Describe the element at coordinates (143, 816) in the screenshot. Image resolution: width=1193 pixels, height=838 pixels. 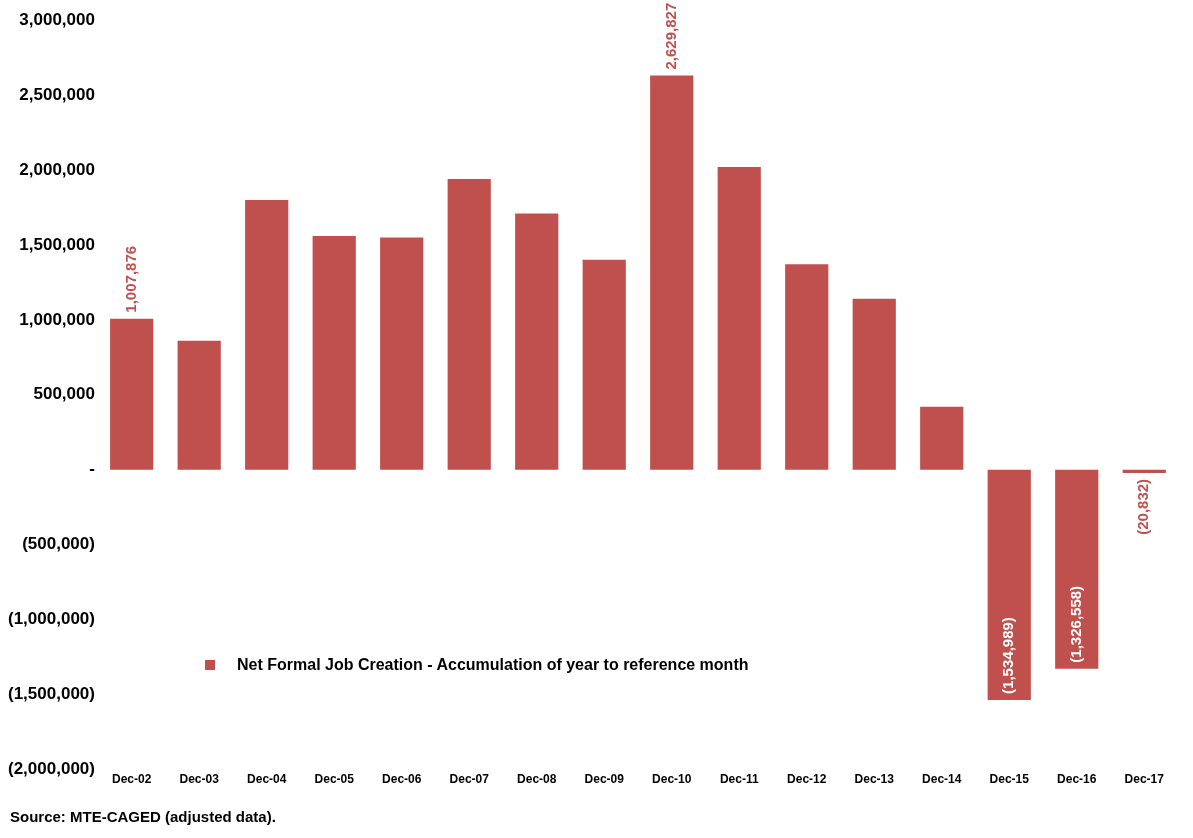
I see `source-note: Source: MTE-CAGED (adjusted data).` at that location.